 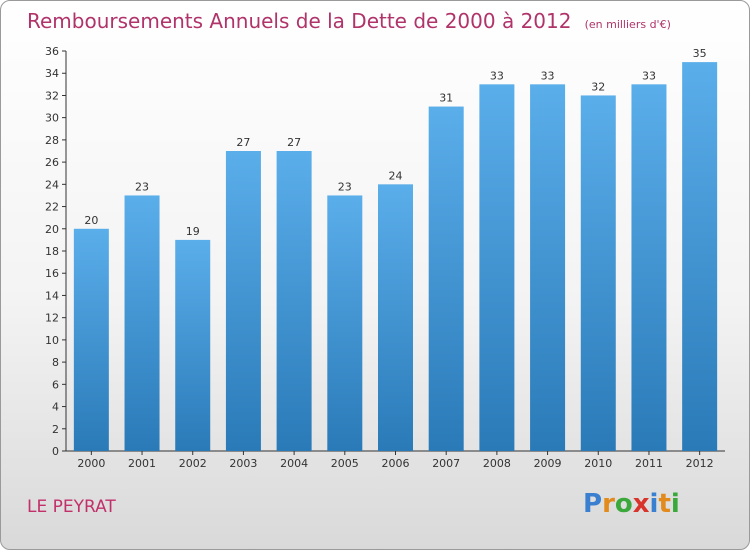 I want to click on value-label: 32, so click(x=598, y=86).